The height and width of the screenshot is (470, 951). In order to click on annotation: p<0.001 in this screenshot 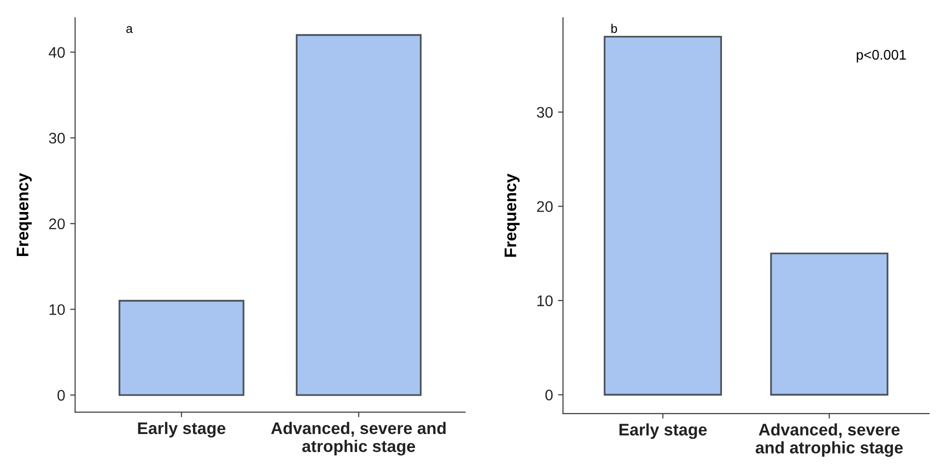, I will do `click(881, 56)`.